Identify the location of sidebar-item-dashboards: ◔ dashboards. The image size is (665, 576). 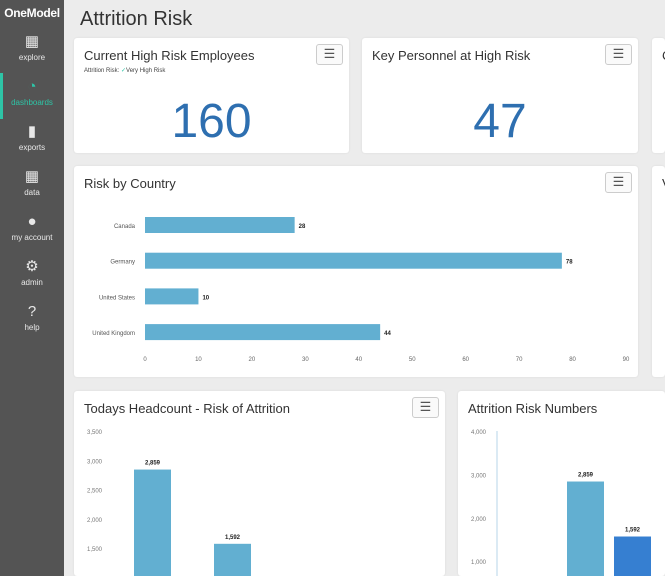
(32, 98).